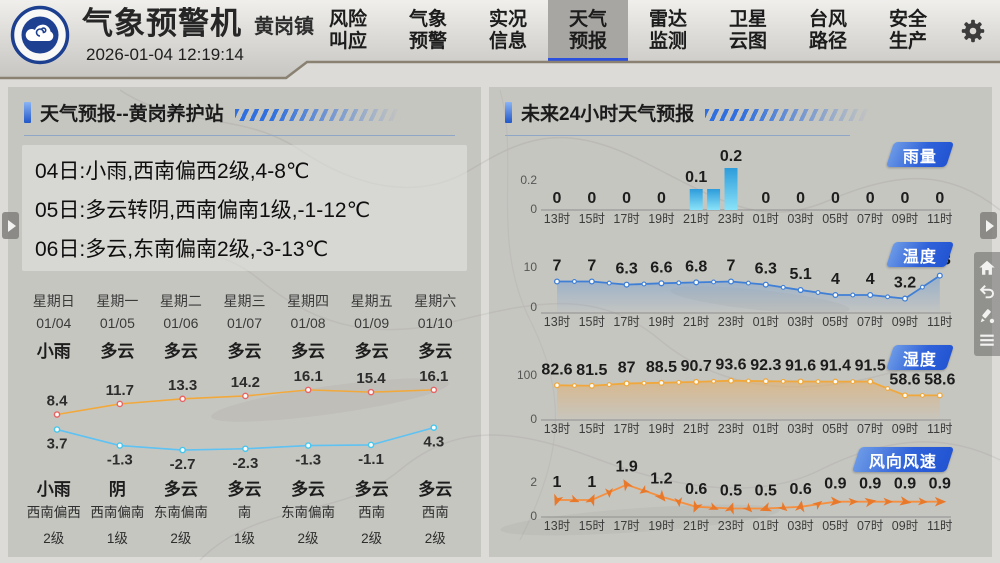 Image resolution: width=1000 pixels, height=563 pixels. I want to click on nav-tab-risk-call: 风险 叫应, so click(347, 30).